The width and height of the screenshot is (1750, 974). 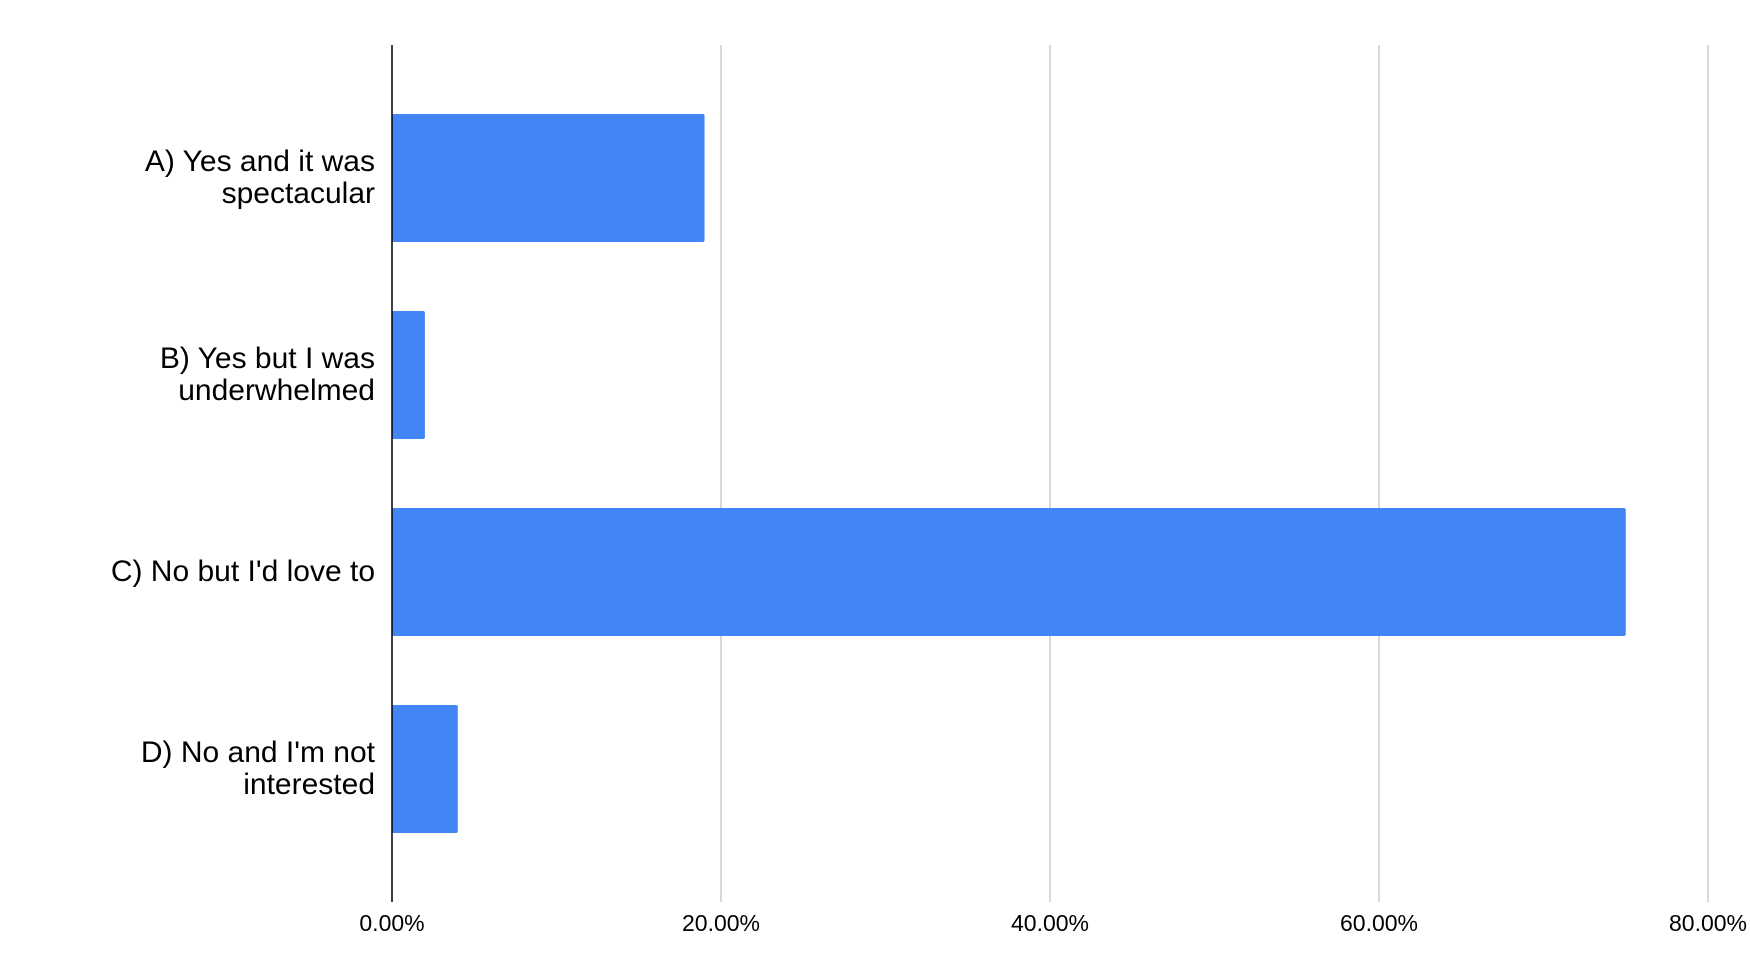 What do you see at coordinates (1050, 923) in the screenshot?
I see `x-tick-label: 40.00%` at bounding box center [1050, 923].